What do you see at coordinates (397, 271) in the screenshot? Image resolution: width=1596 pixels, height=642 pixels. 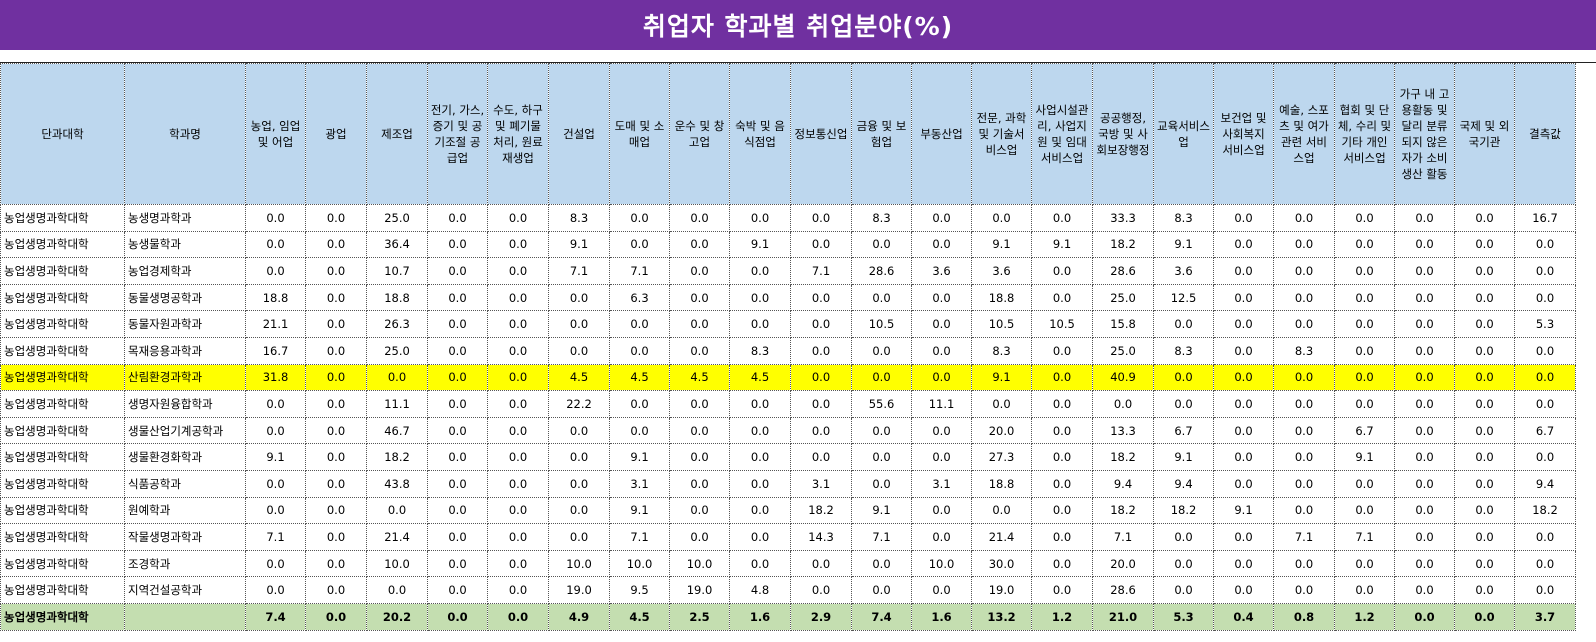 I see `value-cell: 10.7` at bounding box center [397, 271].